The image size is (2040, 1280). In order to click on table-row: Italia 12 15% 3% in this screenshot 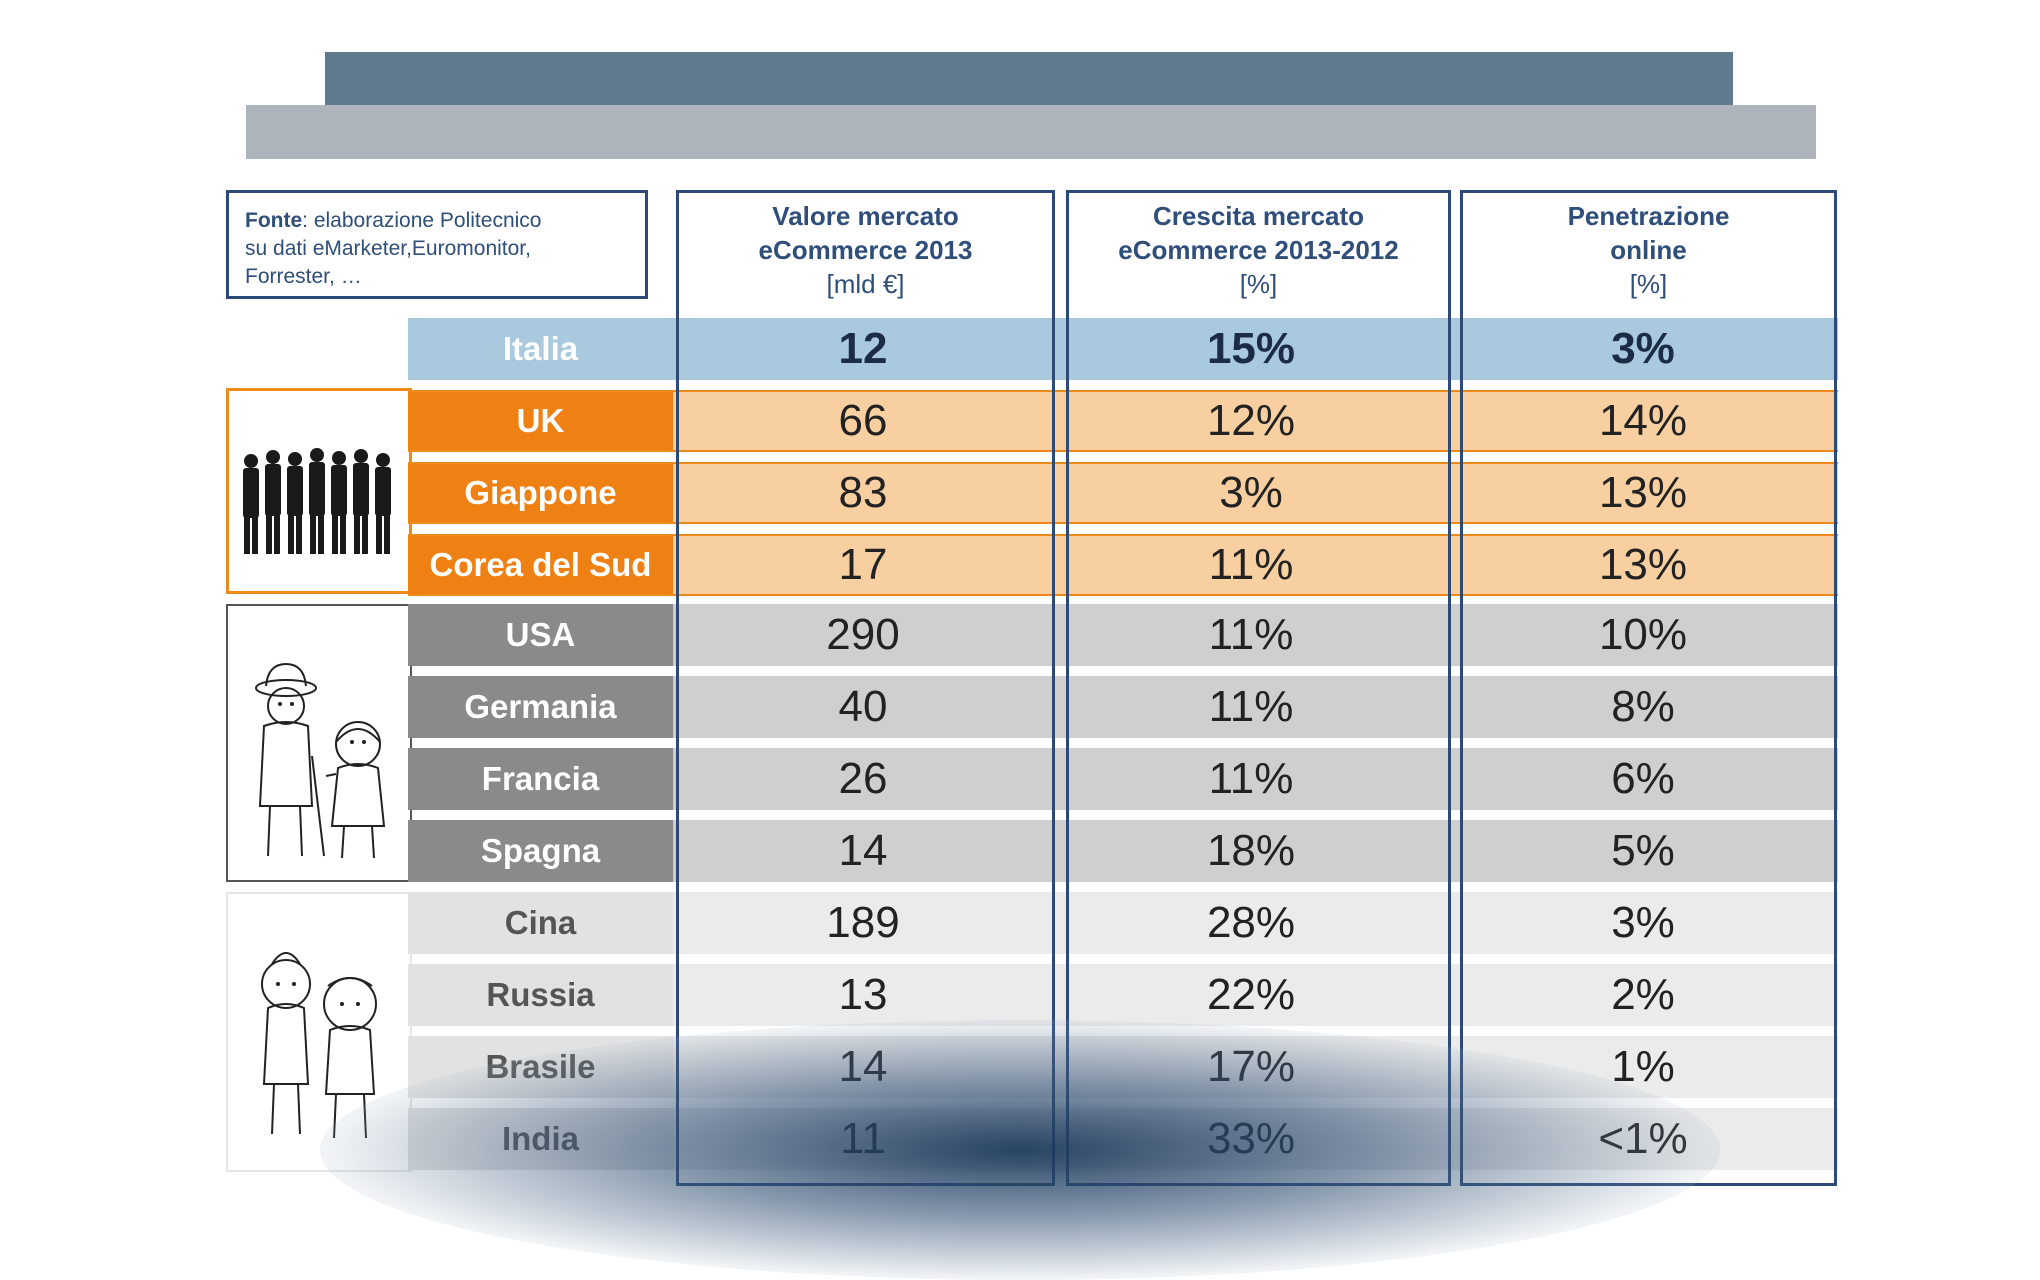, I will do `click(1123, 349)`.